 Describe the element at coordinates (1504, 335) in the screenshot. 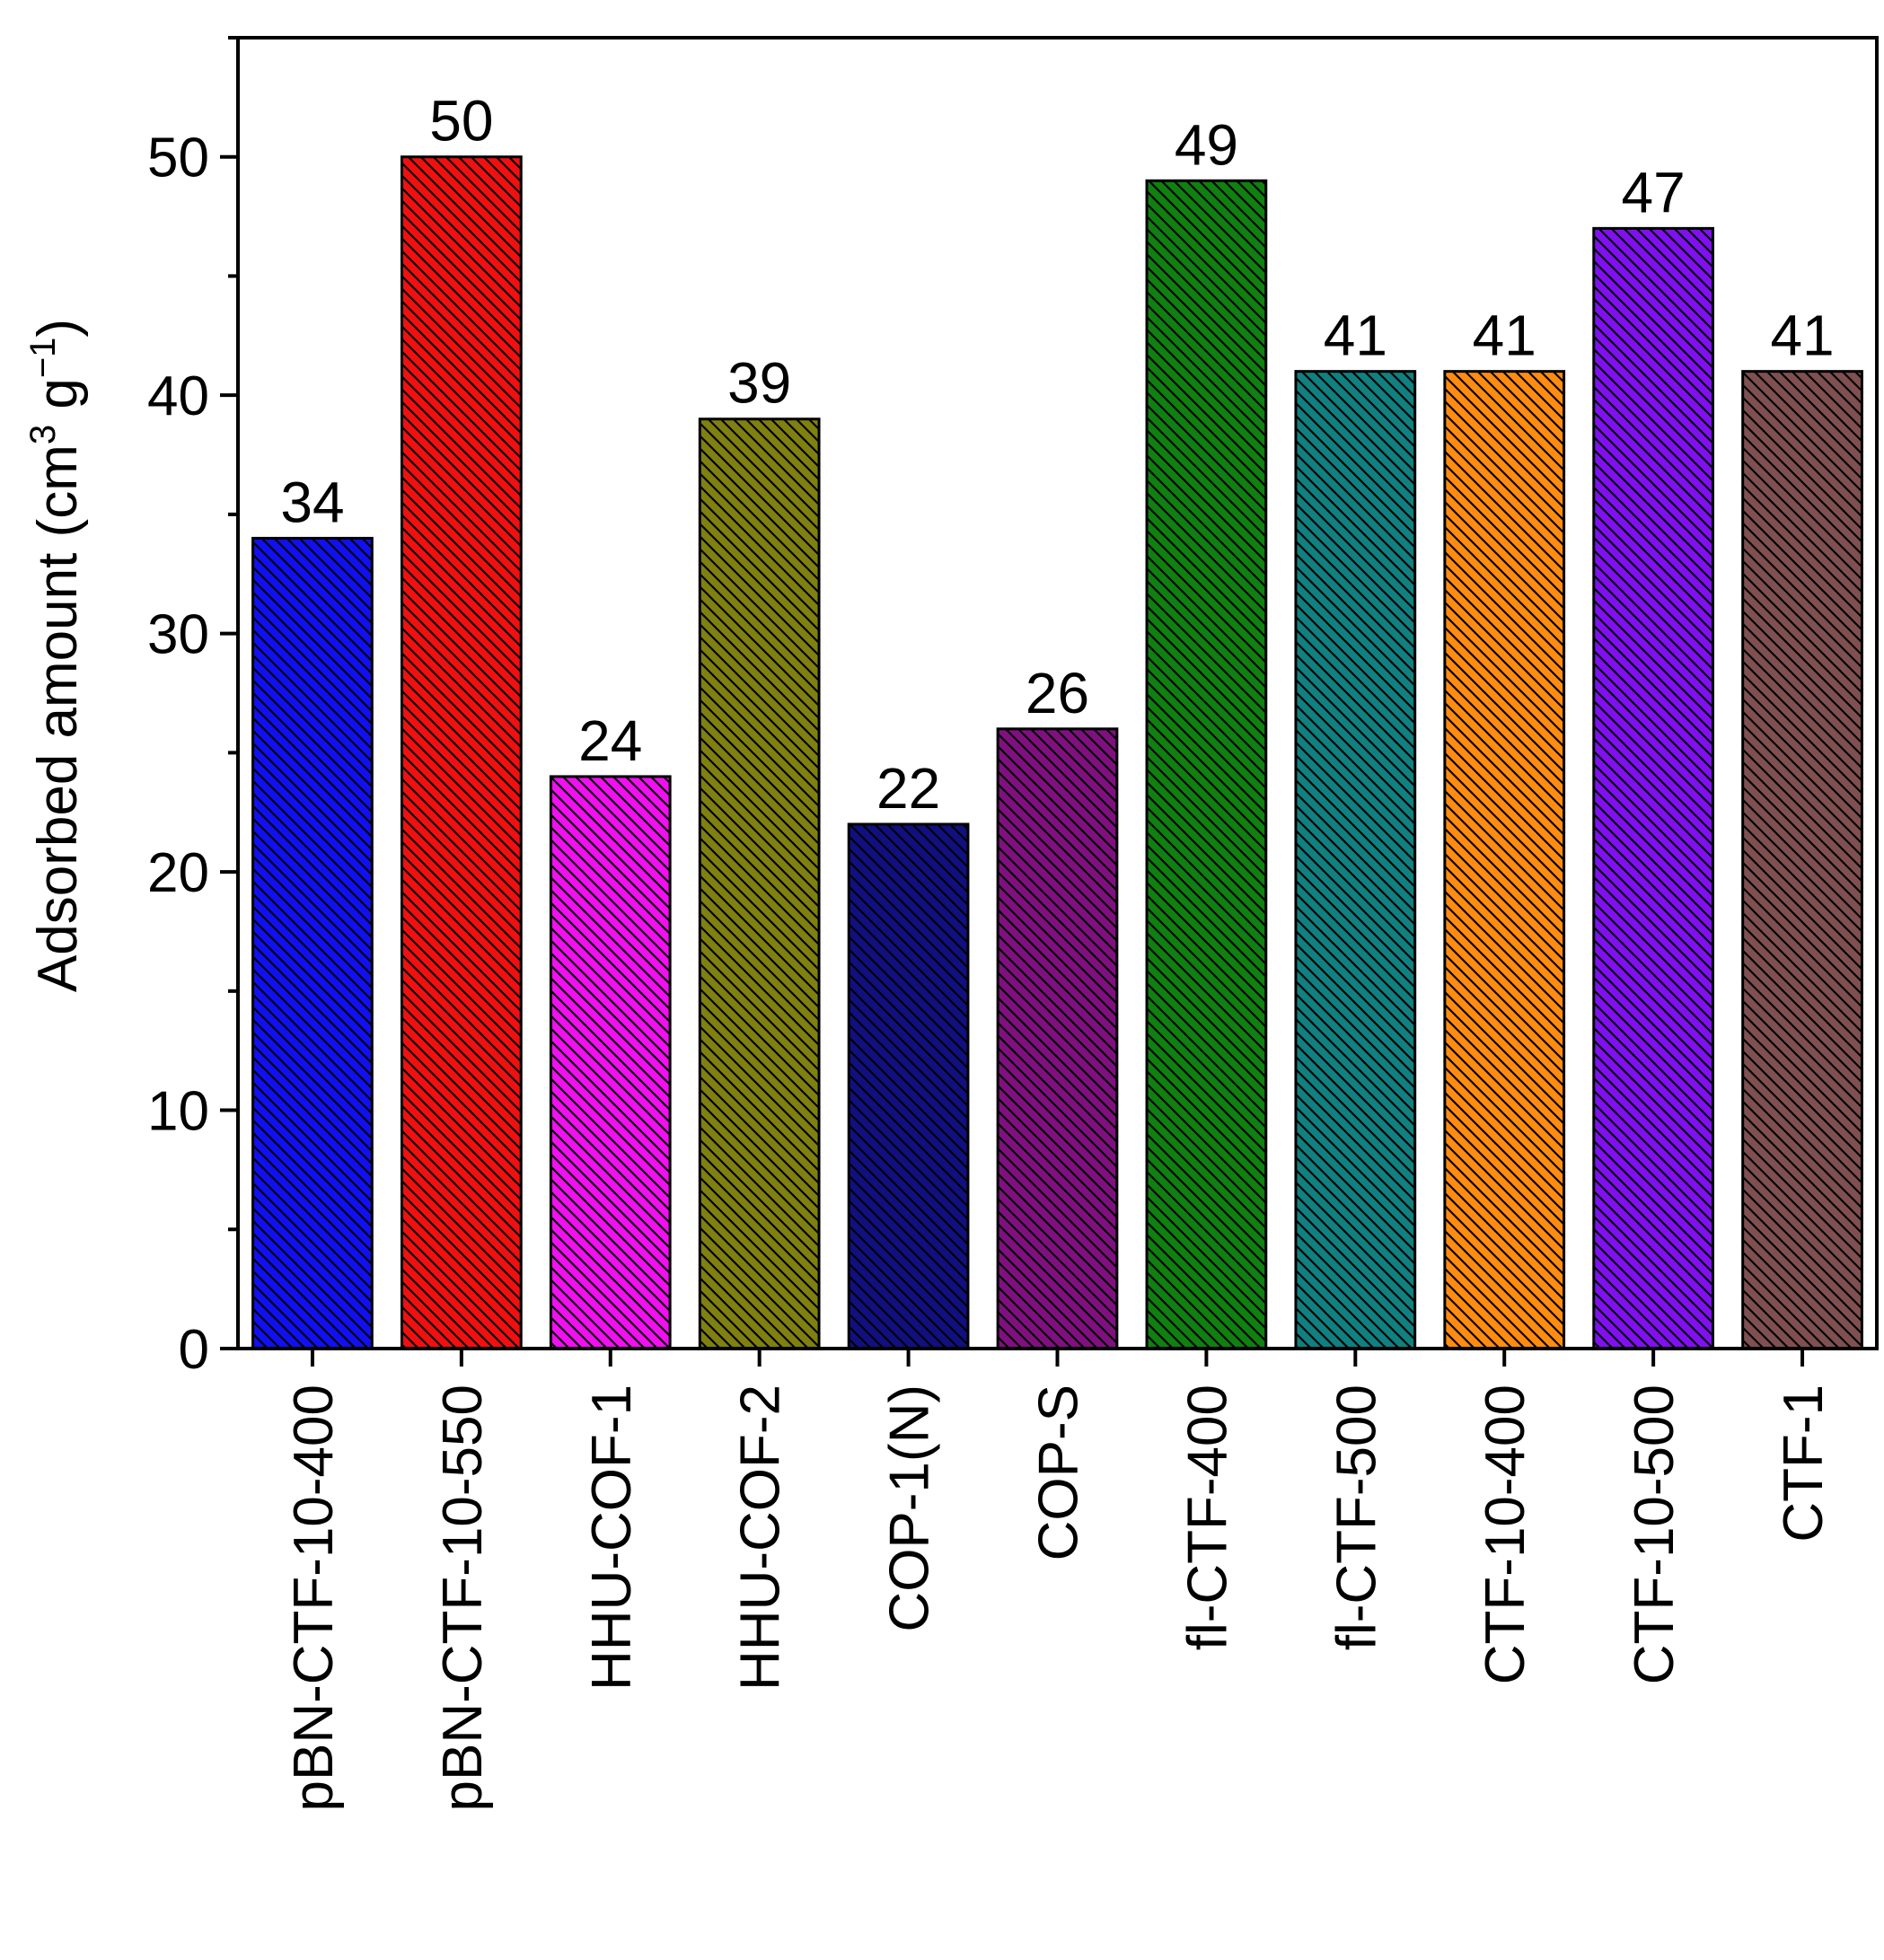

I see `data-label-CTF-10-400: 41` at that location.